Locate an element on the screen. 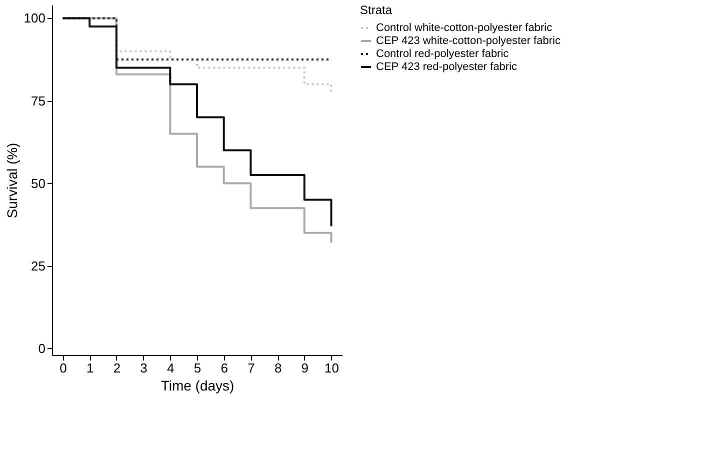  y-tick-label: 50 is located at coordinates (38, 183).